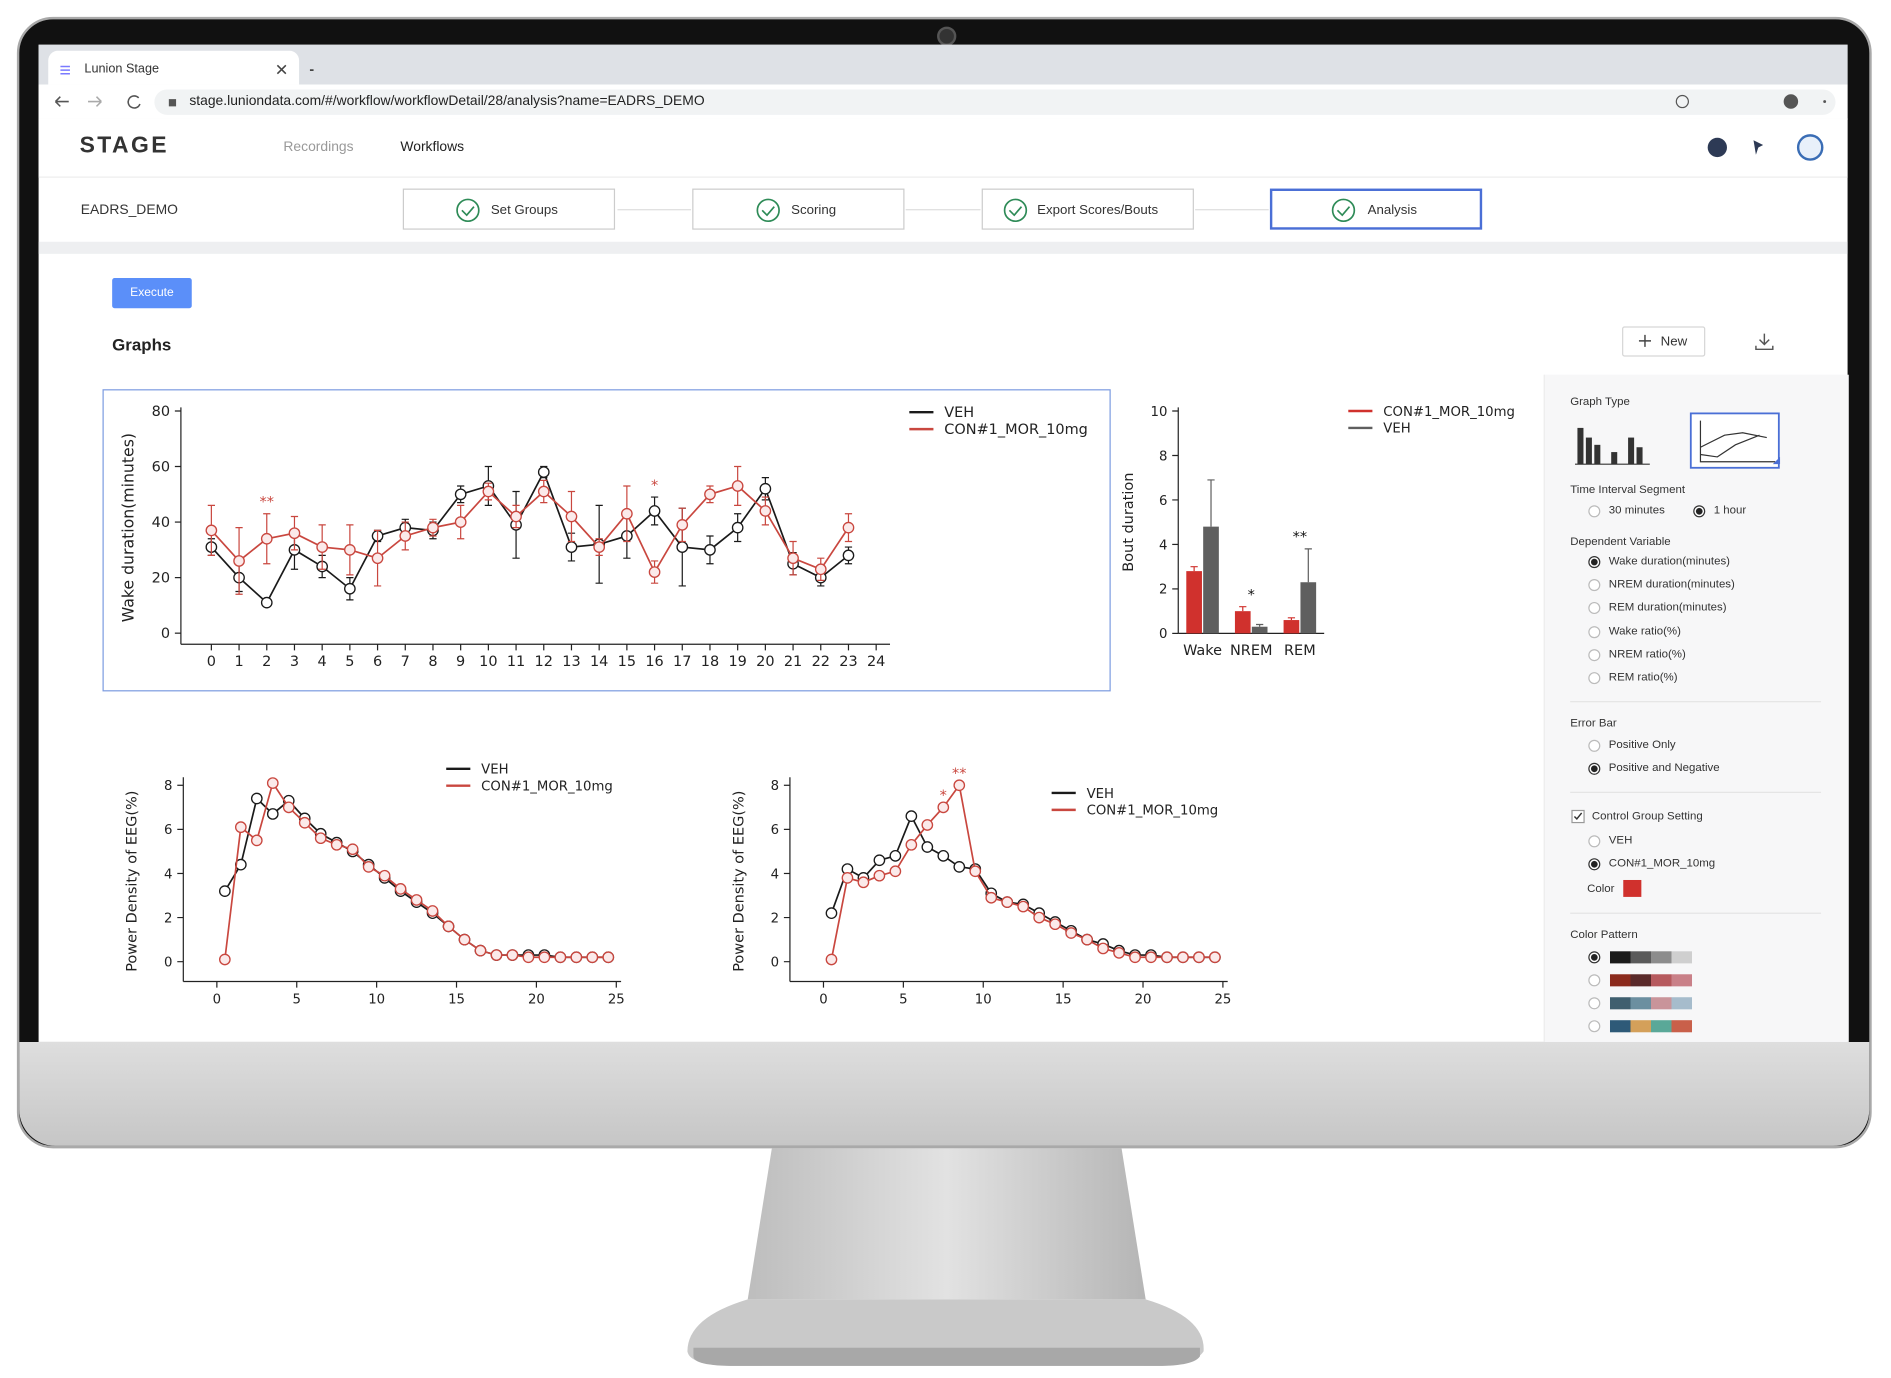 The height and width of the screenshot is (1378, 1891). I want to click on bar, so click(1259, 630).